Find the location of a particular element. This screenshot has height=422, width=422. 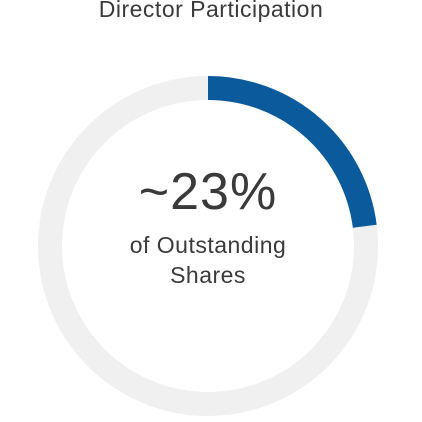

chart-title: Director Participation is located at coordinates (211, 11).